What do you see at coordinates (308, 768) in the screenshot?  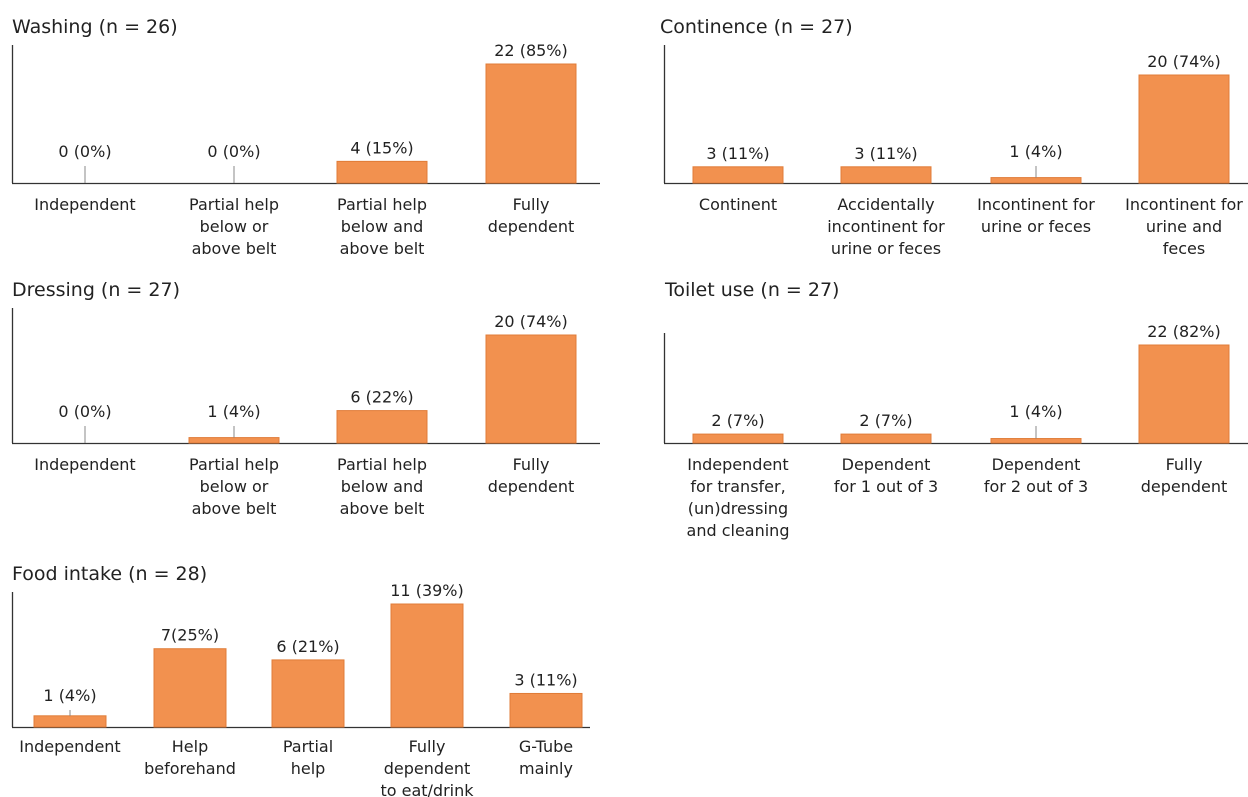 I see `category-label: help` at bounding box center [308, 768].